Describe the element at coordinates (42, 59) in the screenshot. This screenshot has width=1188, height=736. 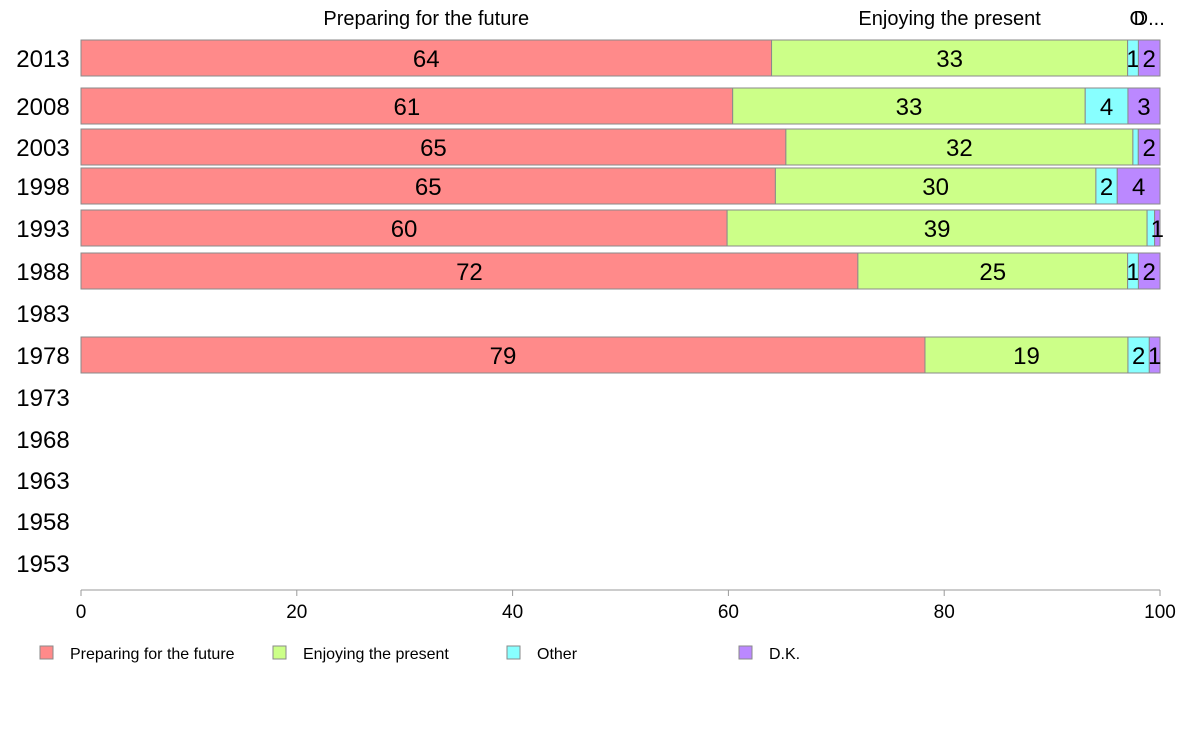
I see `y-tick-label: 2013` at that location.